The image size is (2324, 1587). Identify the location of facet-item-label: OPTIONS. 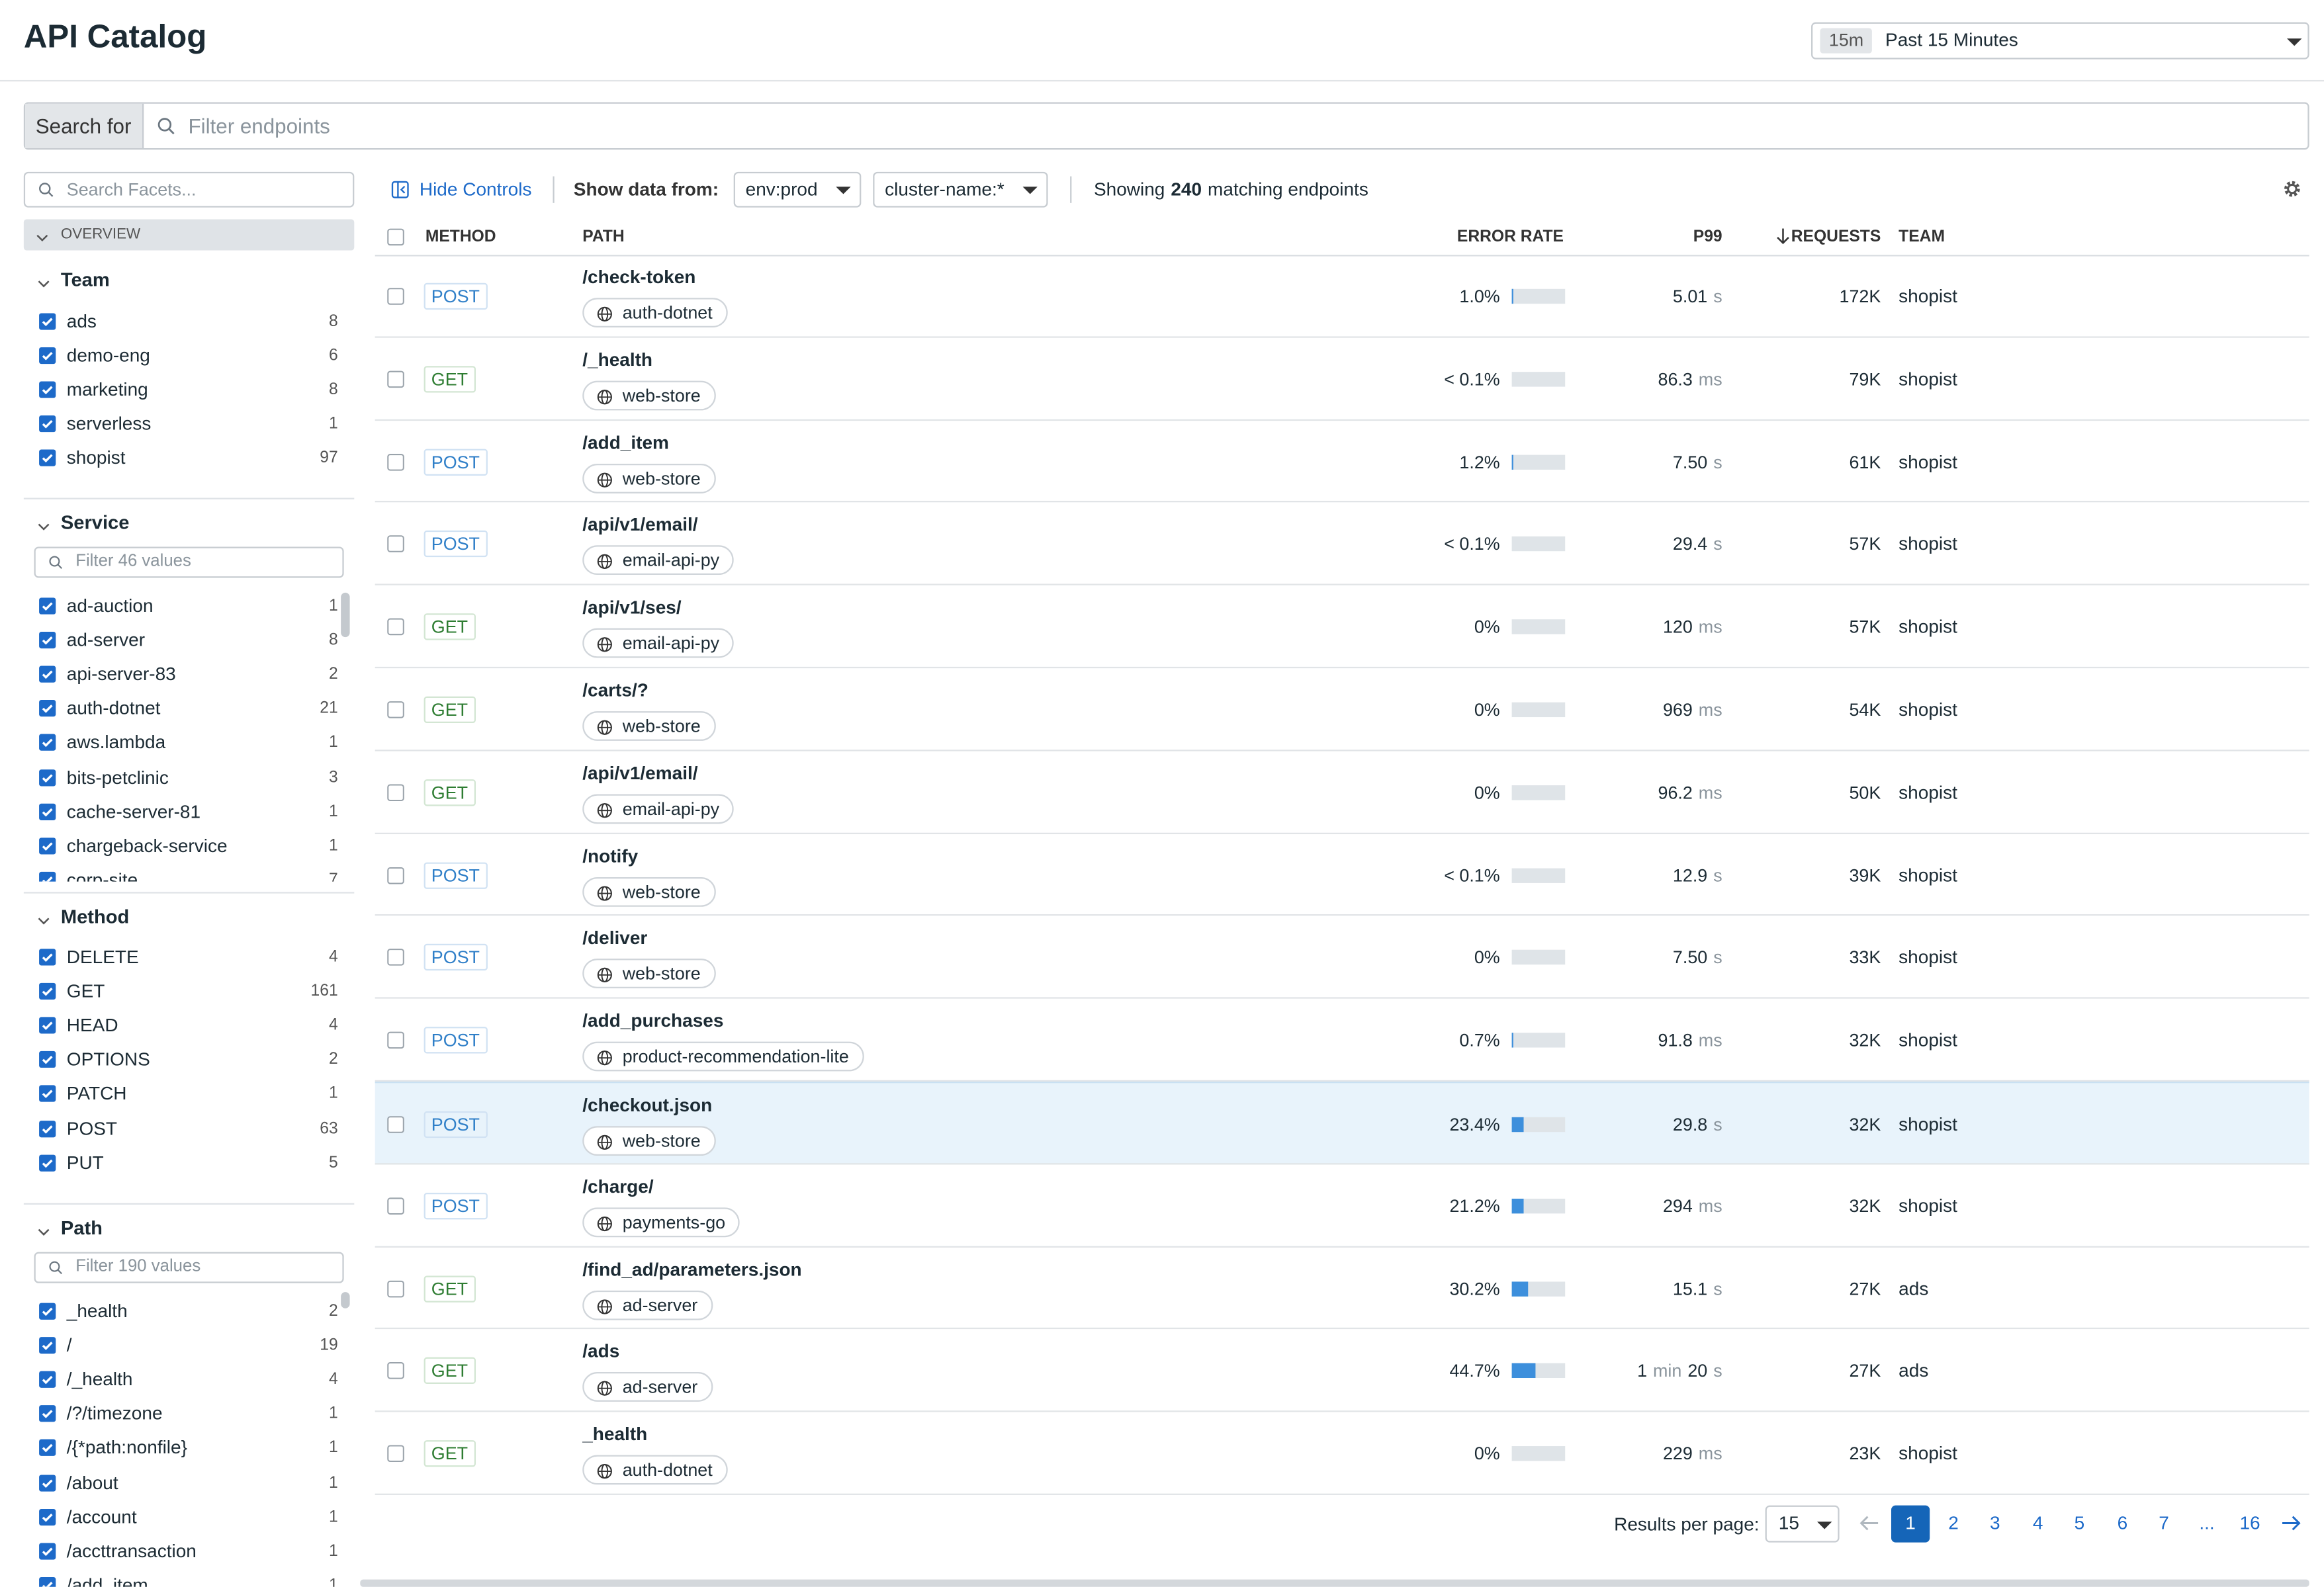
(108, 1059).